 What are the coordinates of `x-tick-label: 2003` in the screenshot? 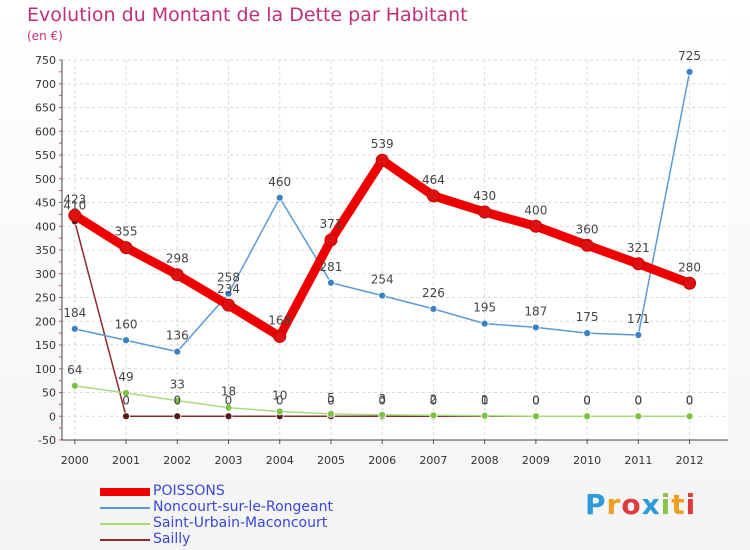 It's located at (229, 460).